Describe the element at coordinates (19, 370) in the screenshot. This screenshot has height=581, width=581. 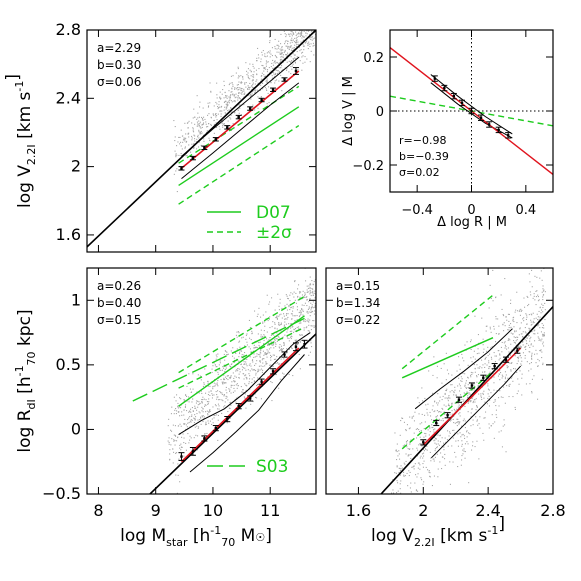
I see `axis-label-part: -1` at that location.